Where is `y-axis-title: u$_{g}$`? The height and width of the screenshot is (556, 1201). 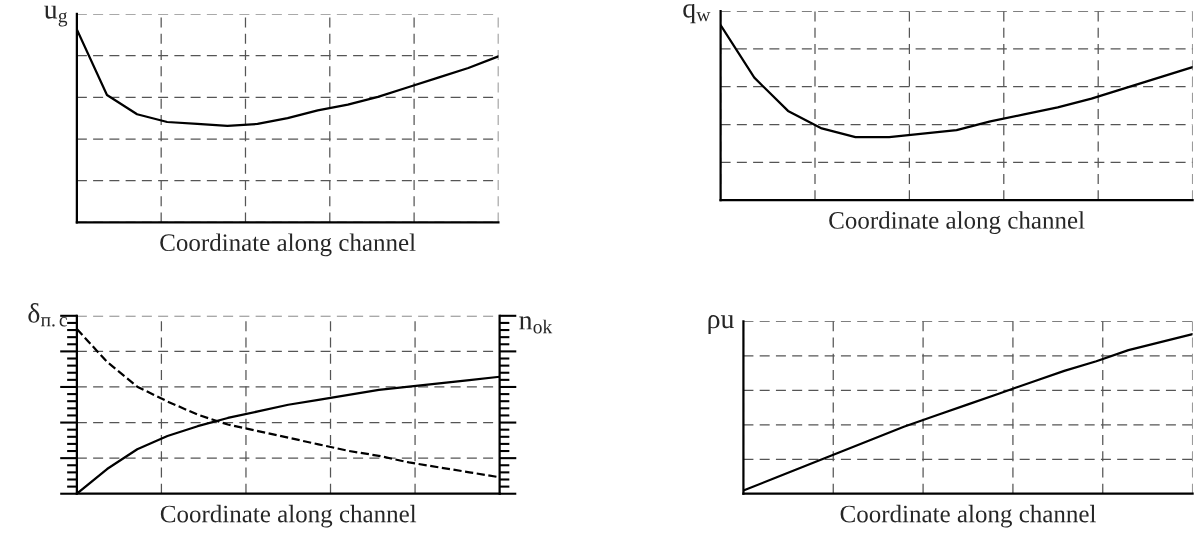 y-axis-title: u$_{g}$ is located at coordinates (56, 16).